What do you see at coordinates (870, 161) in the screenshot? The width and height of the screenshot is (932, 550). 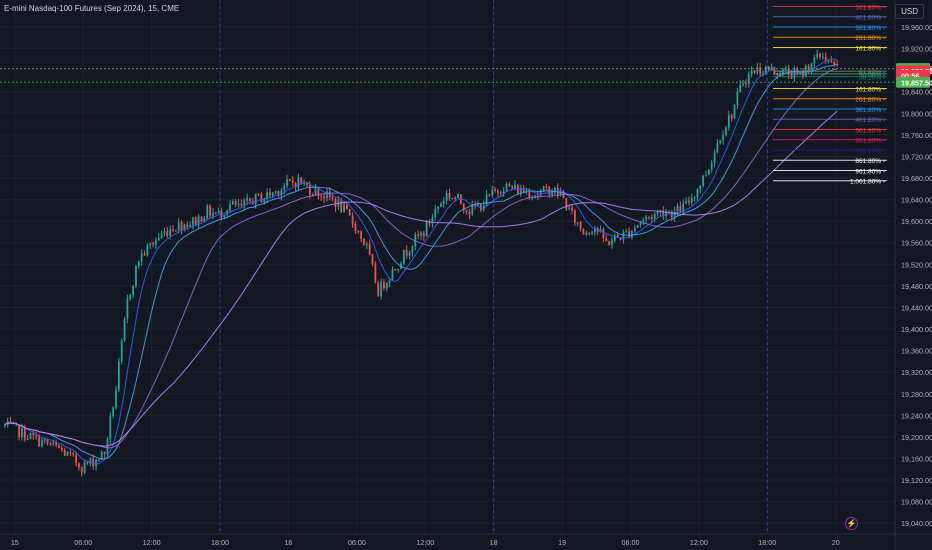 I see `fib-level-label: 861.80% -` at bounding box center [870, 161].